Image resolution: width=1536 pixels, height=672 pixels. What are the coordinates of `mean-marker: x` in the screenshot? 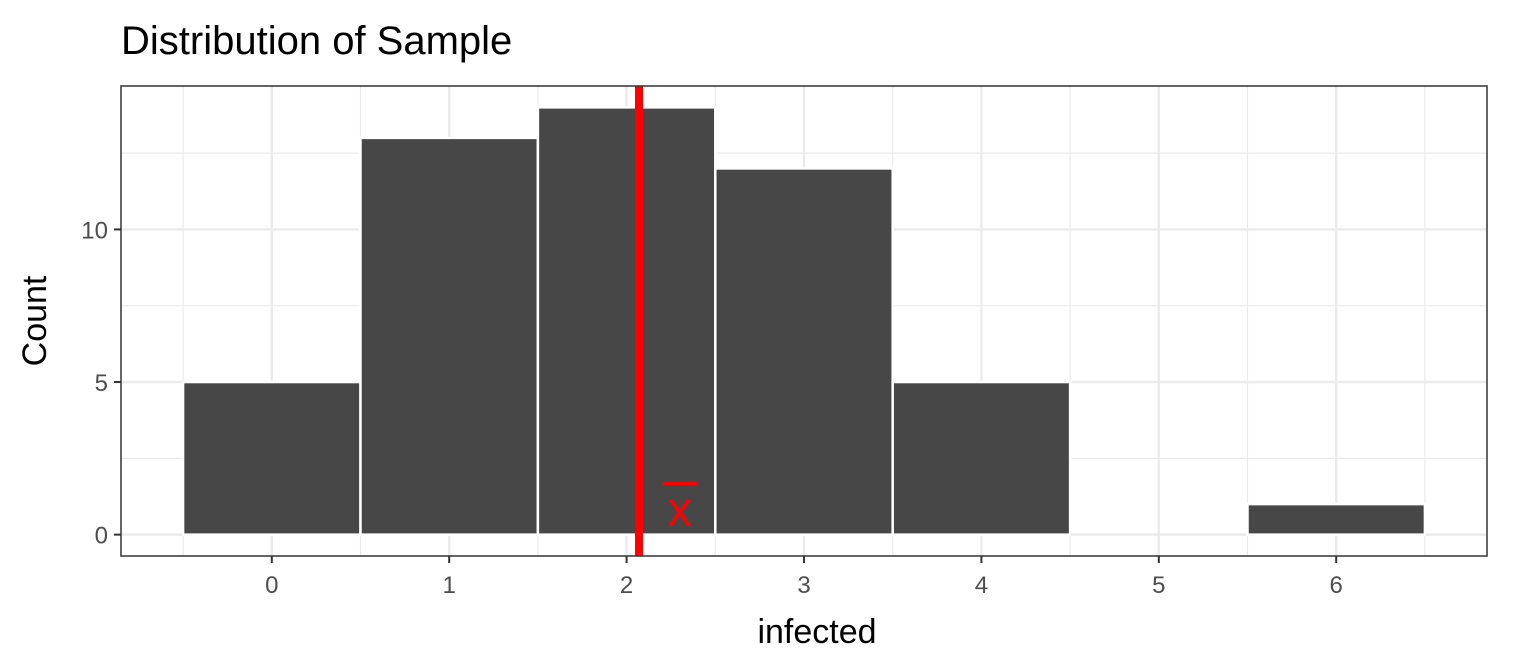 It's located at (666, 321).